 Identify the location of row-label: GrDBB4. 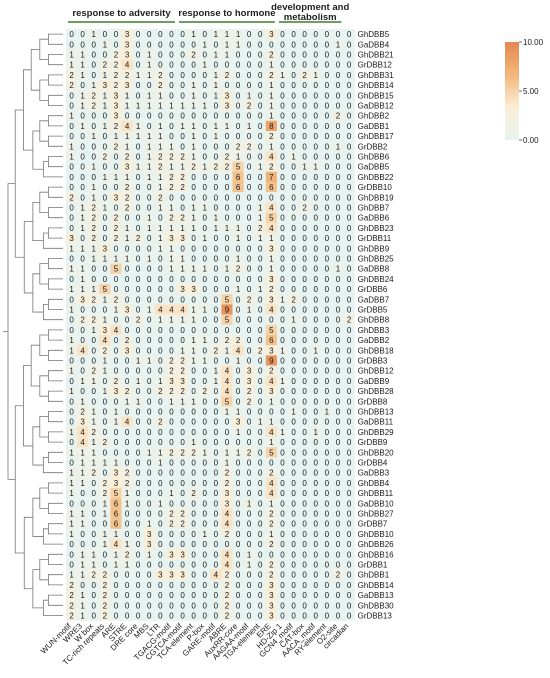
(373, 463).